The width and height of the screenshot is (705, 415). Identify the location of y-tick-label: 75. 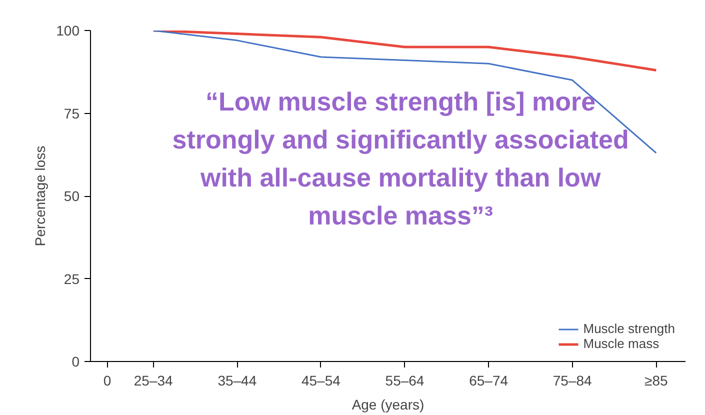
(72, 113).